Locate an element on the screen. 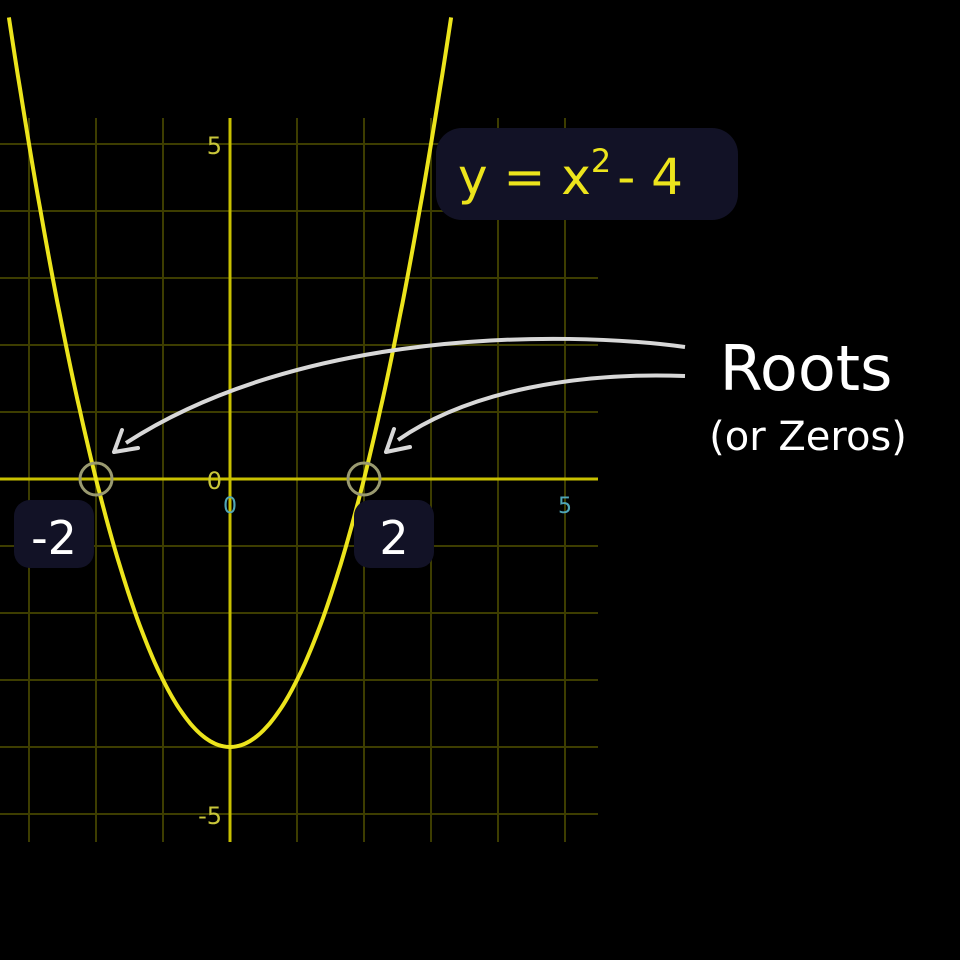 Image resolution: width=960 pixels, height=960 pixels. root-label: -2 is located at coordinates (54, 534).